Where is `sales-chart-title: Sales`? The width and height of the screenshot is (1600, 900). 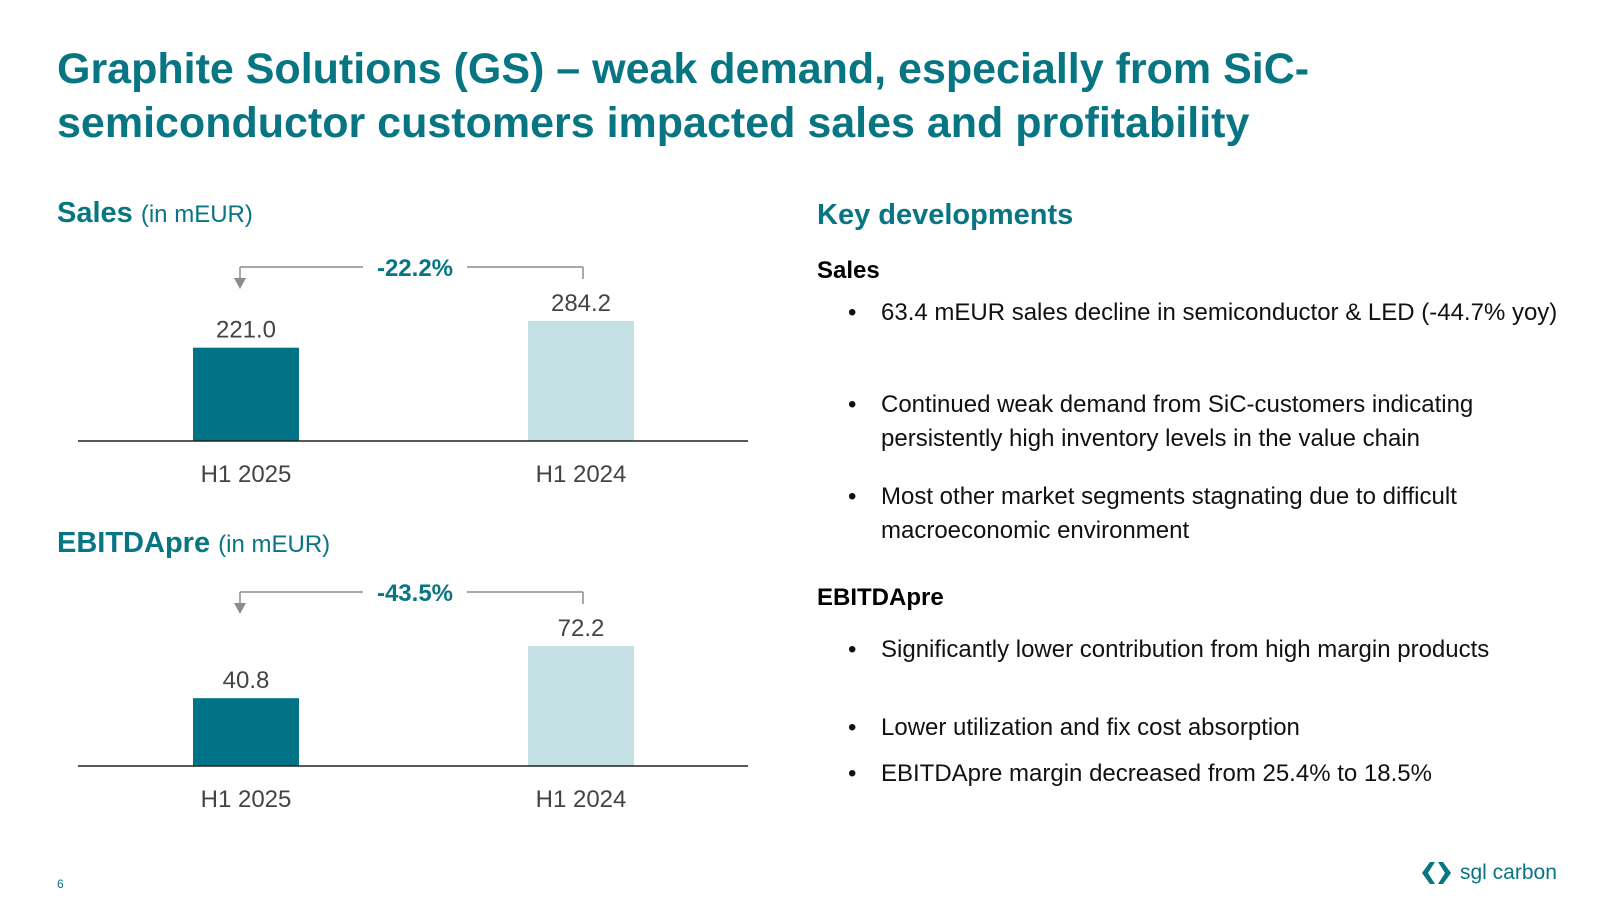 sales-chart-title: Sales is located at coordinates (95, 213).